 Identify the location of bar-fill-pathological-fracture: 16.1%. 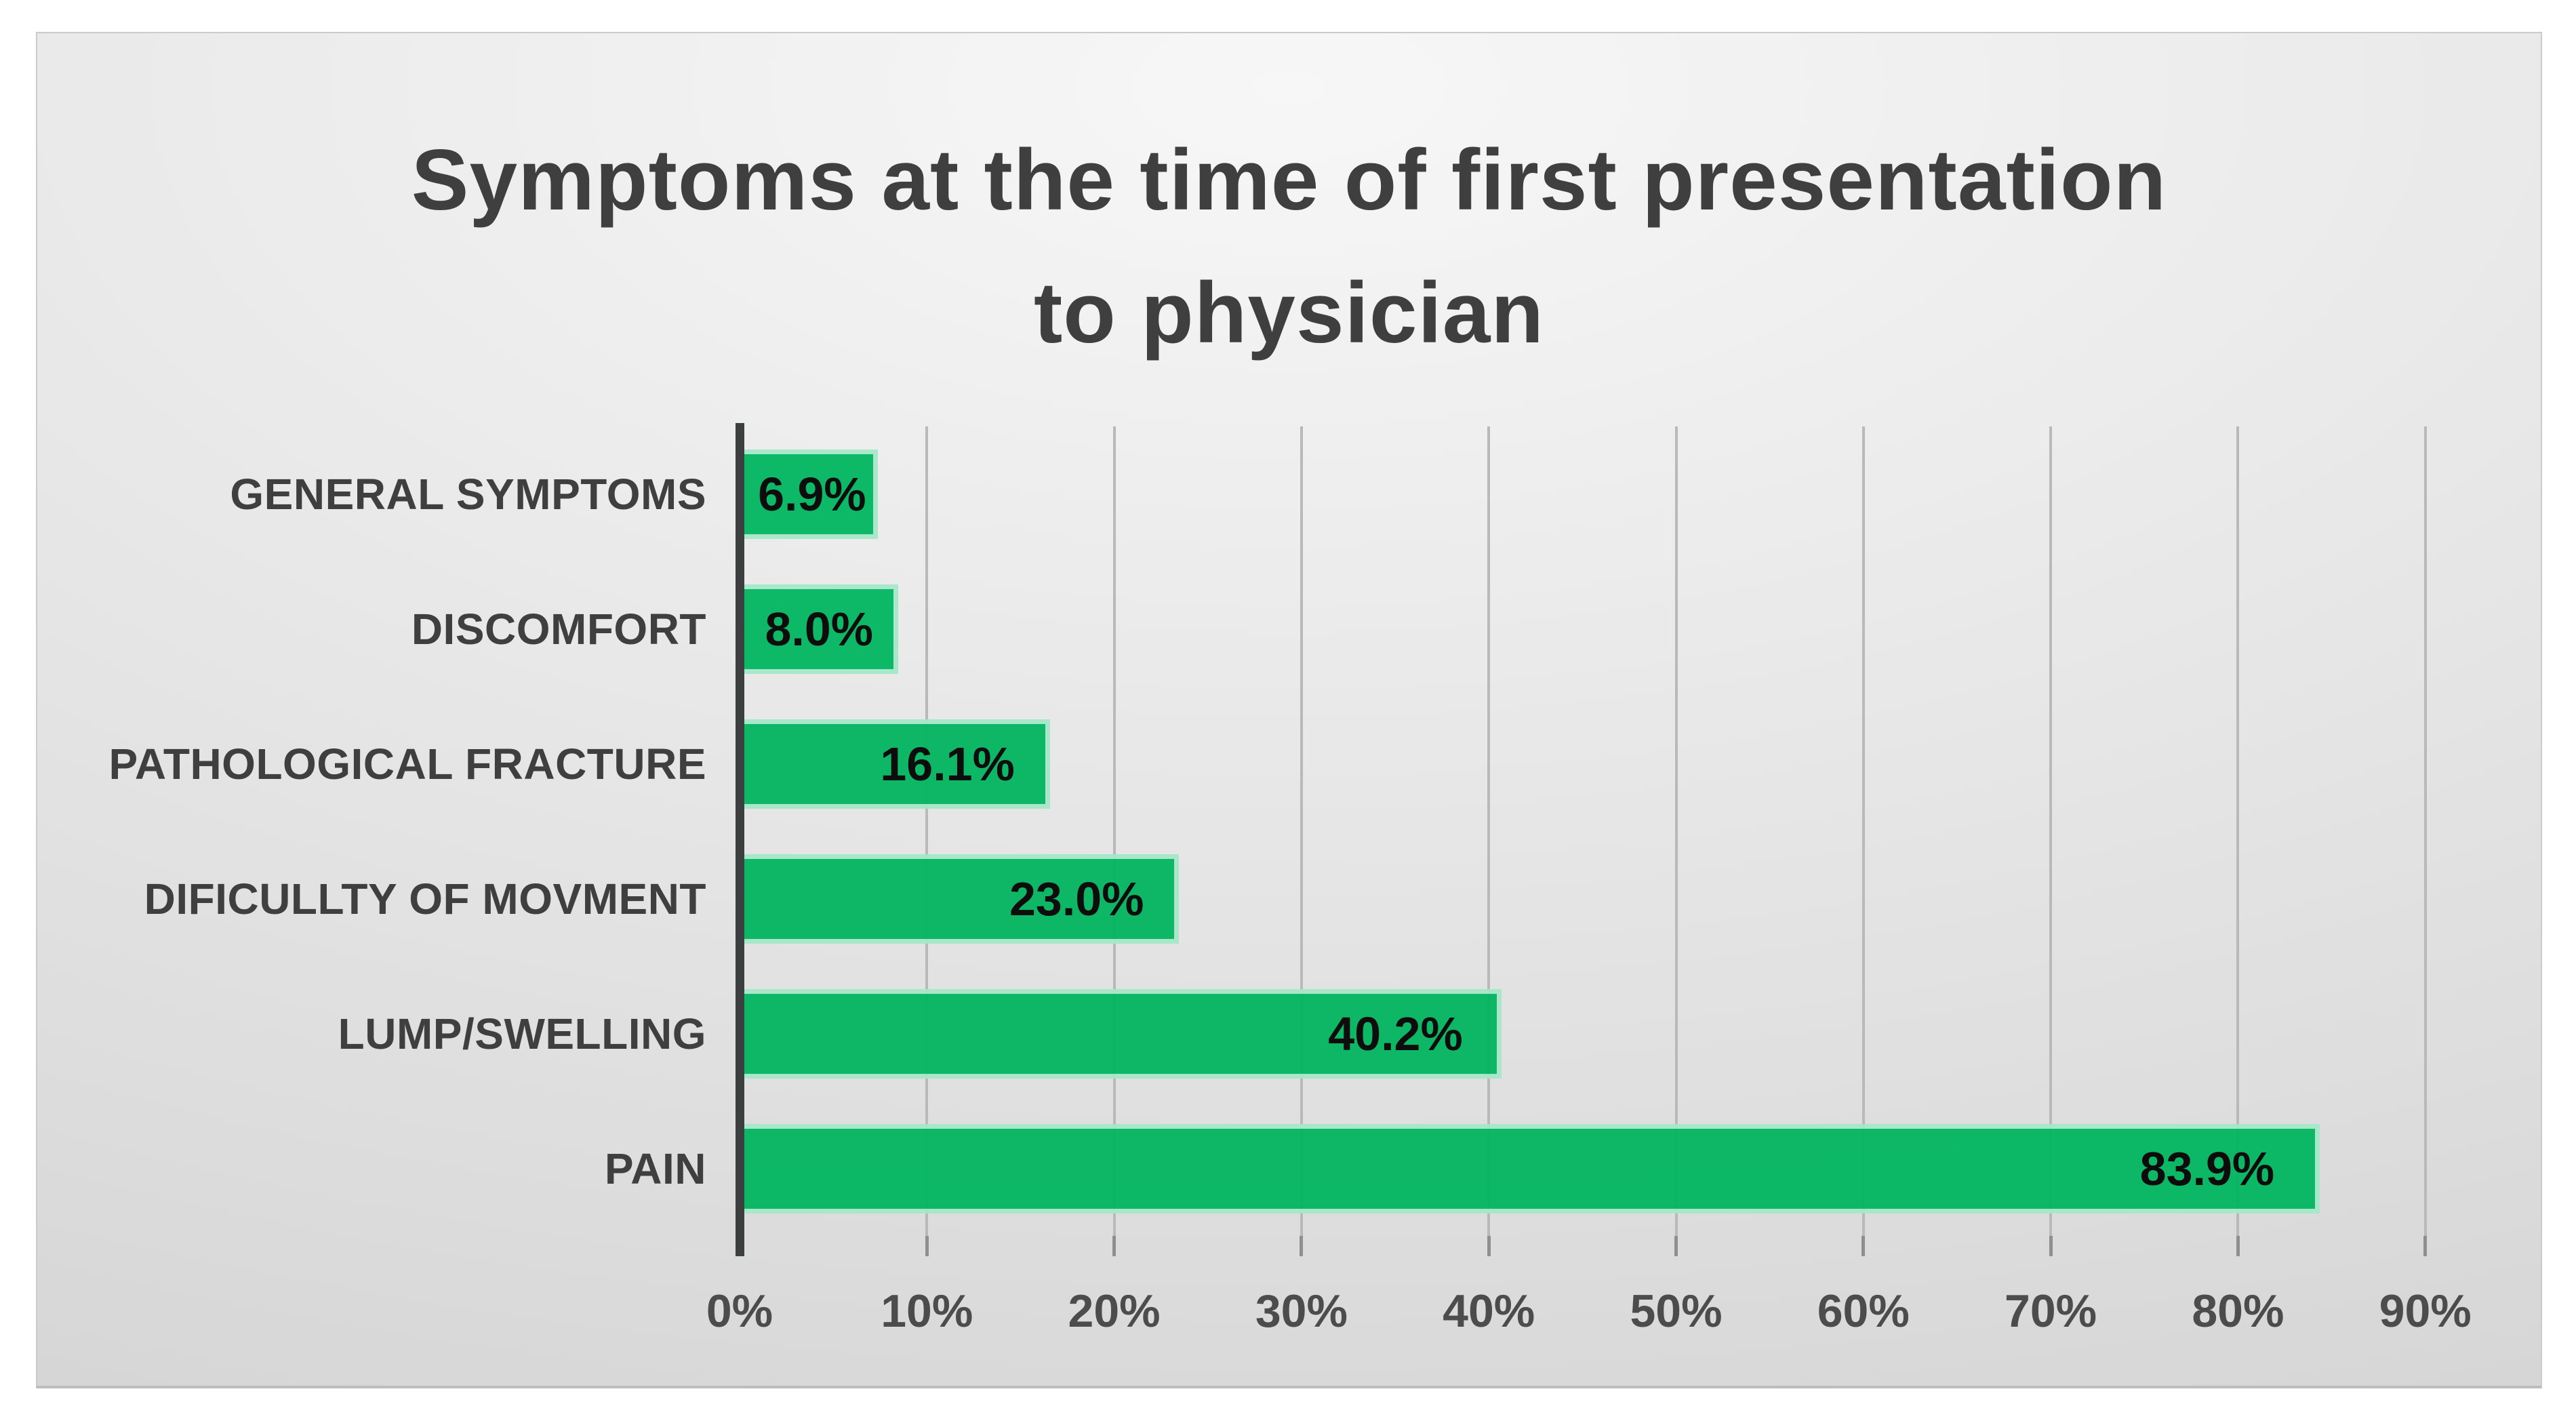
(894, 763).